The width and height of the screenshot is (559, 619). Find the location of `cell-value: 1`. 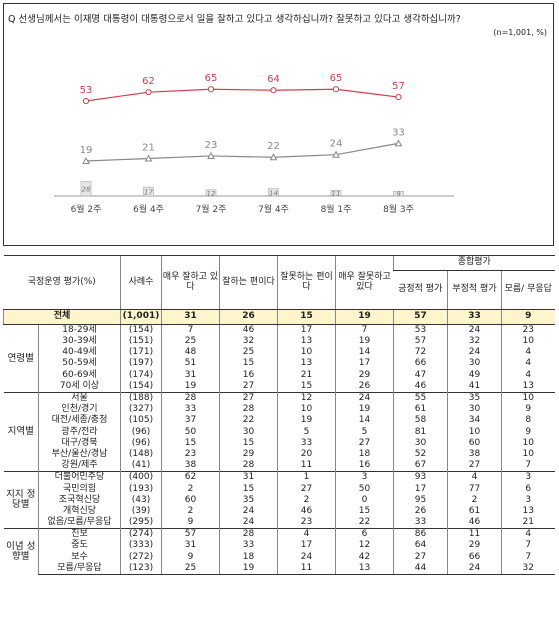

cell-value: 1 is located at coordinates (306, 477).